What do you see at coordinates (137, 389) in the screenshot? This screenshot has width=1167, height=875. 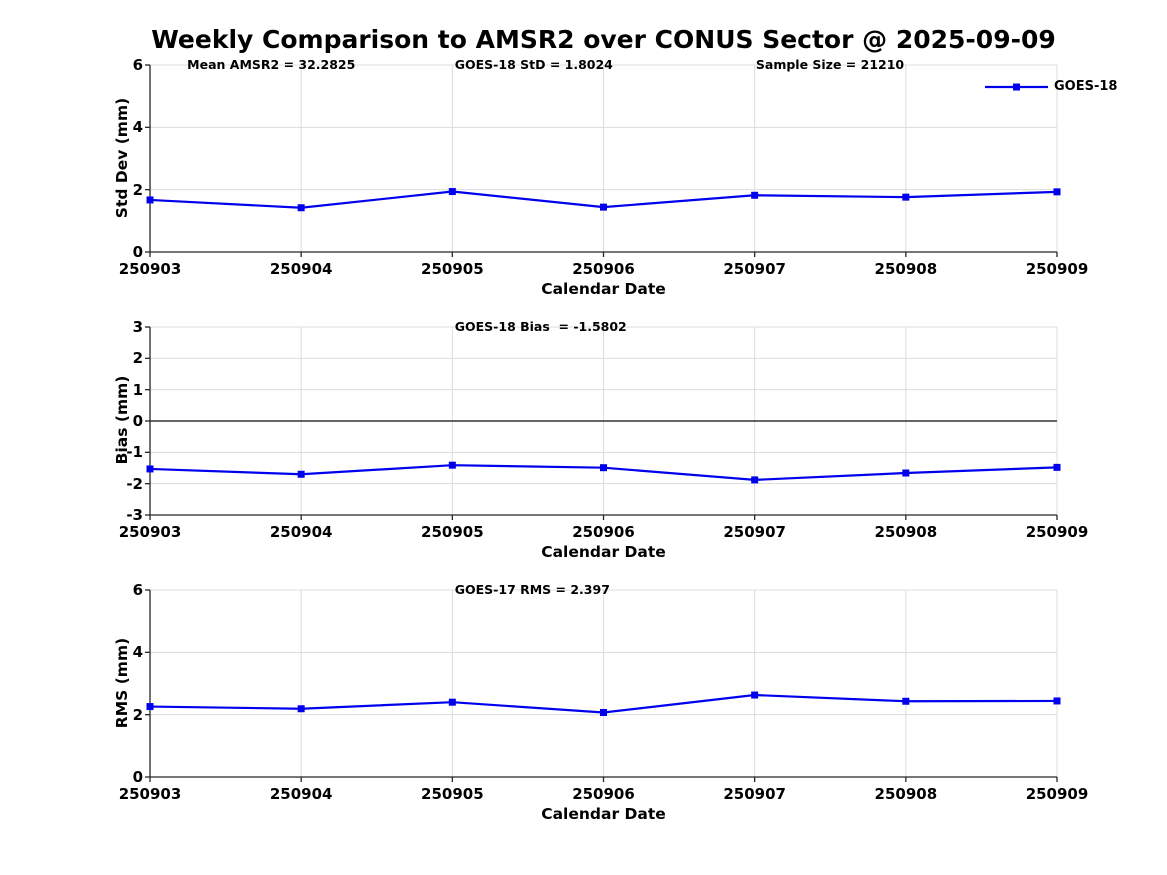 I see `y-tick-label: 1` at bounding box center [137, 389].